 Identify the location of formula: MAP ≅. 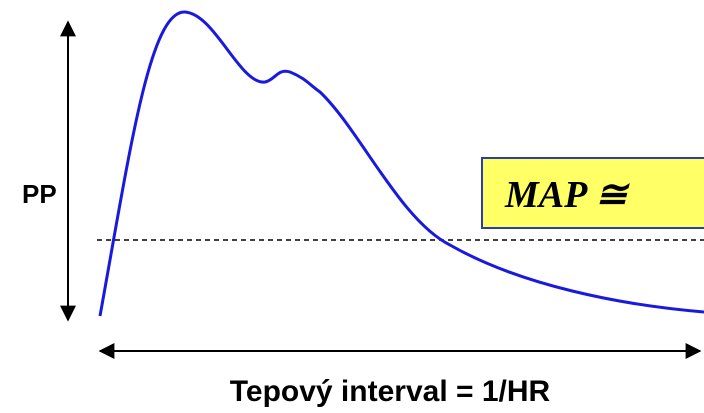
(567, 195).